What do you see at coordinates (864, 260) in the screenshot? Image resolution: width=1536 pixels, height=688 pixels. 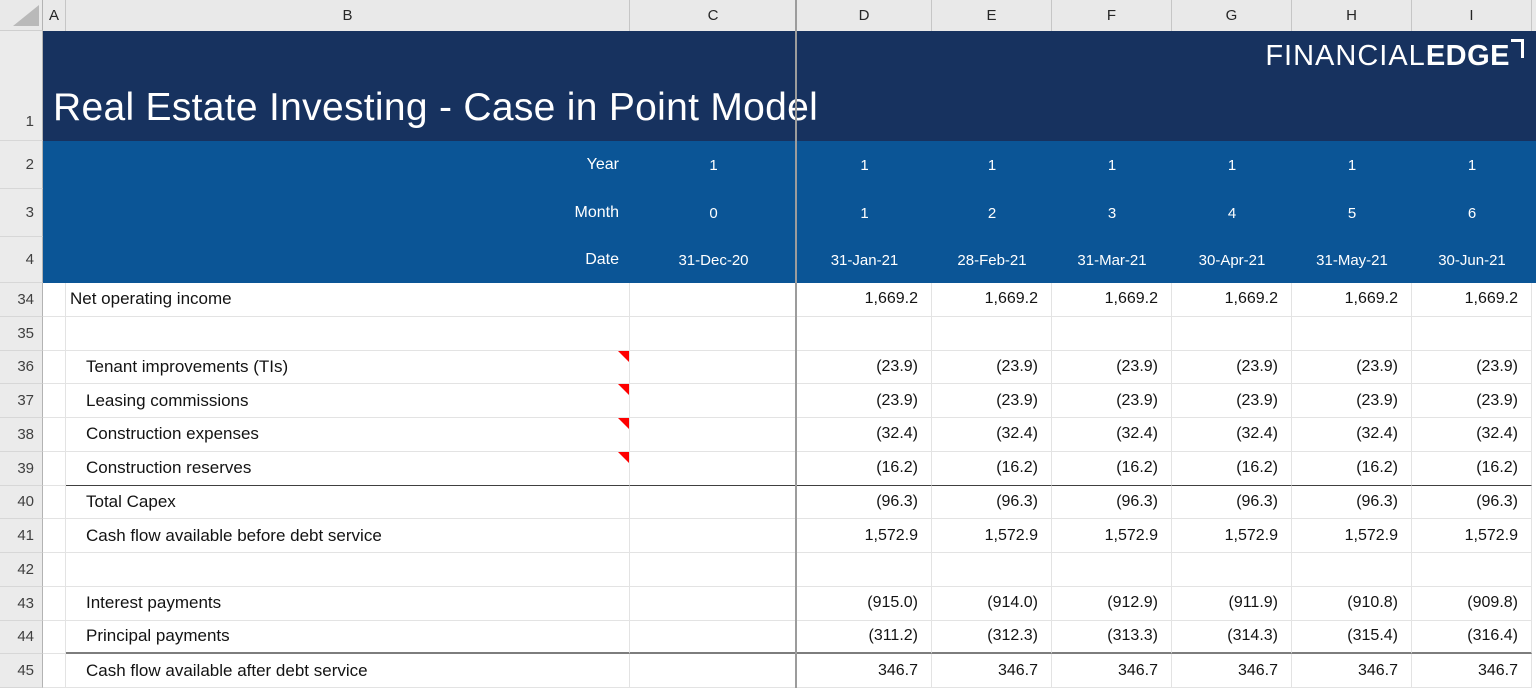 I see `period-value: 31-Jan-21` at bounding box center [864, 260].